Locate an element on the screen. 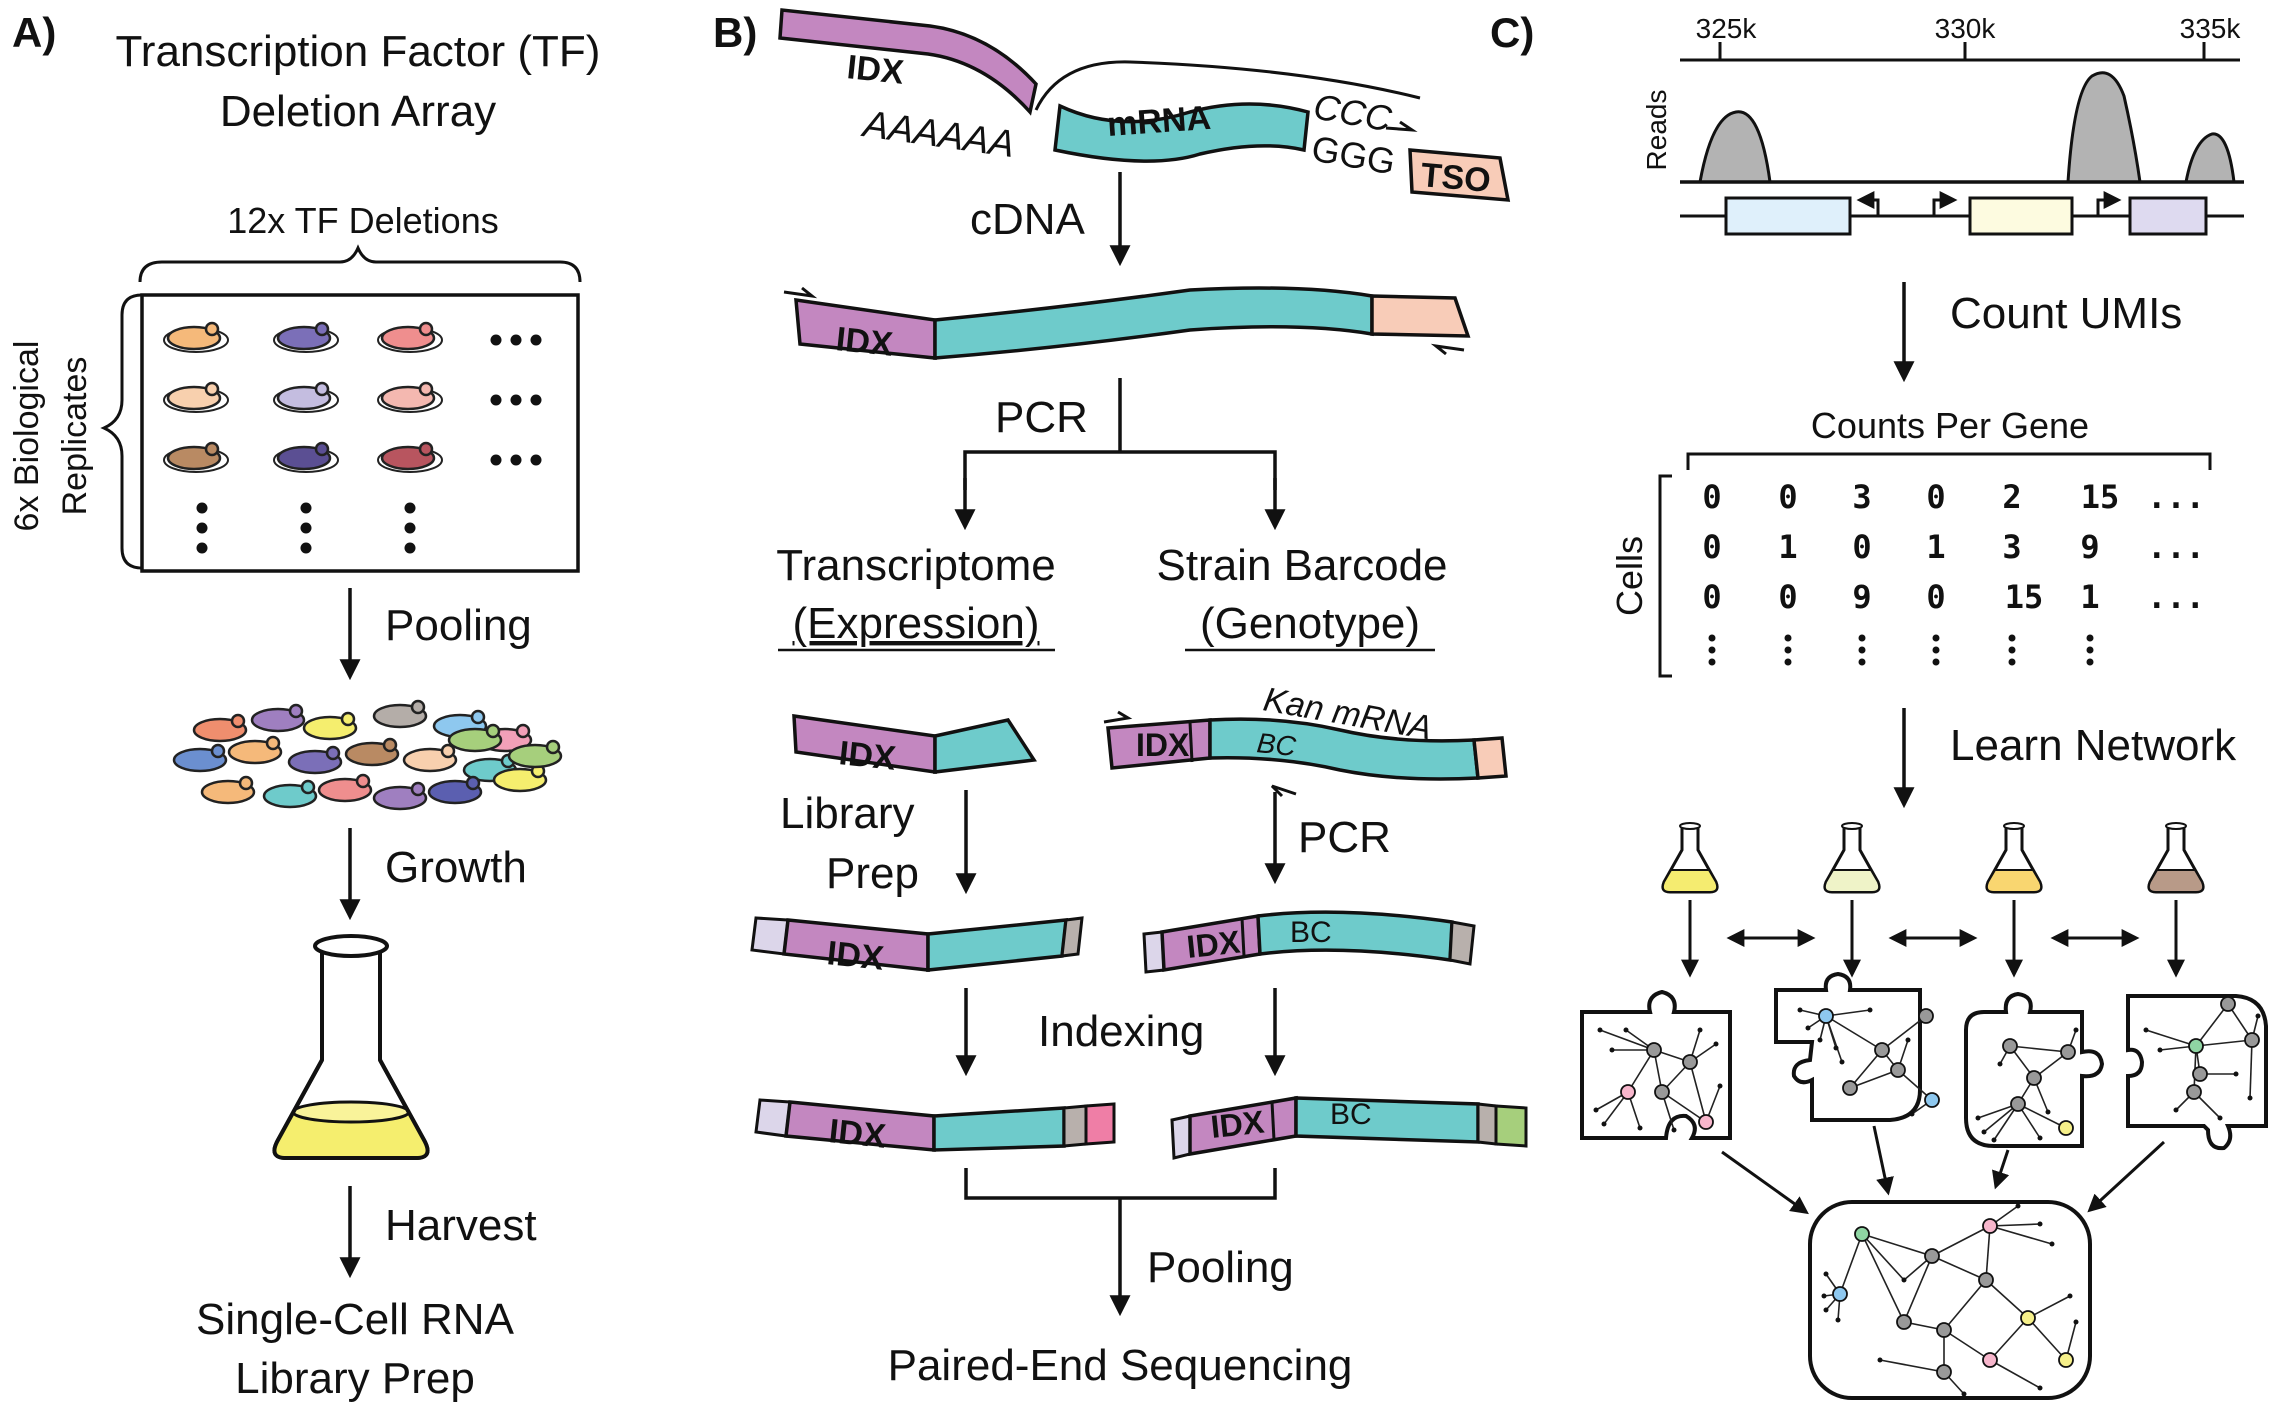  amp-bc-label: BC is located at coordinates (1311, 932).